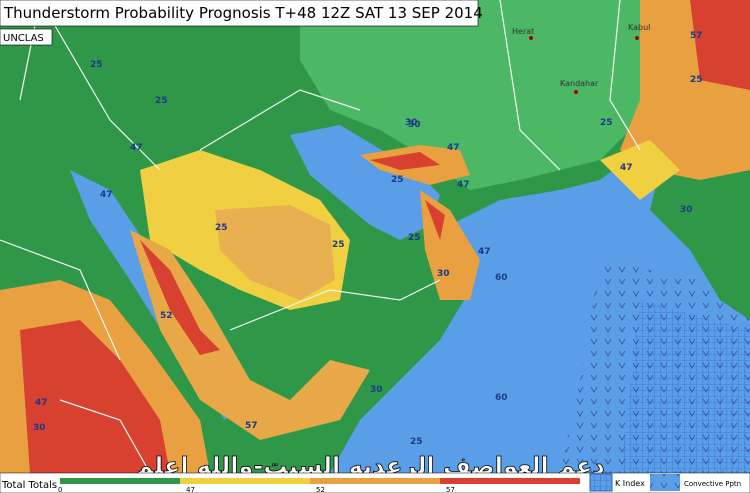  Describe the element at coordinates (523, 31) in the screenshot. I see `city-label: Herat` at that location.